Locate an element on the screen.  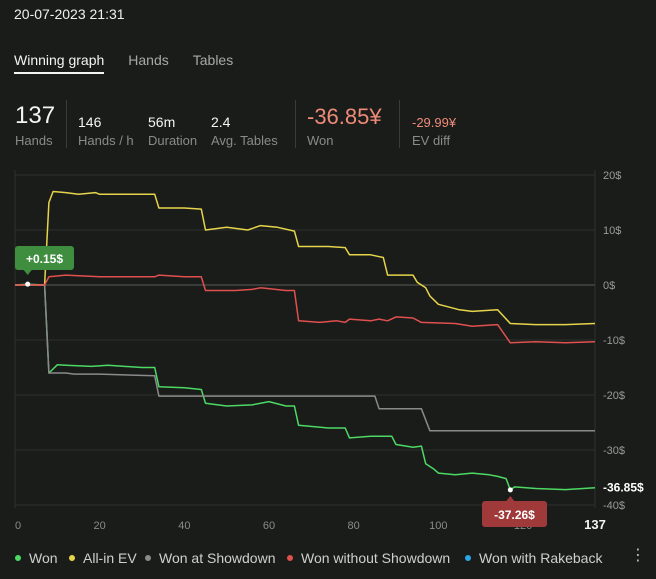
start-badge-label: +0.15$ is located at coordinates (44, 259).